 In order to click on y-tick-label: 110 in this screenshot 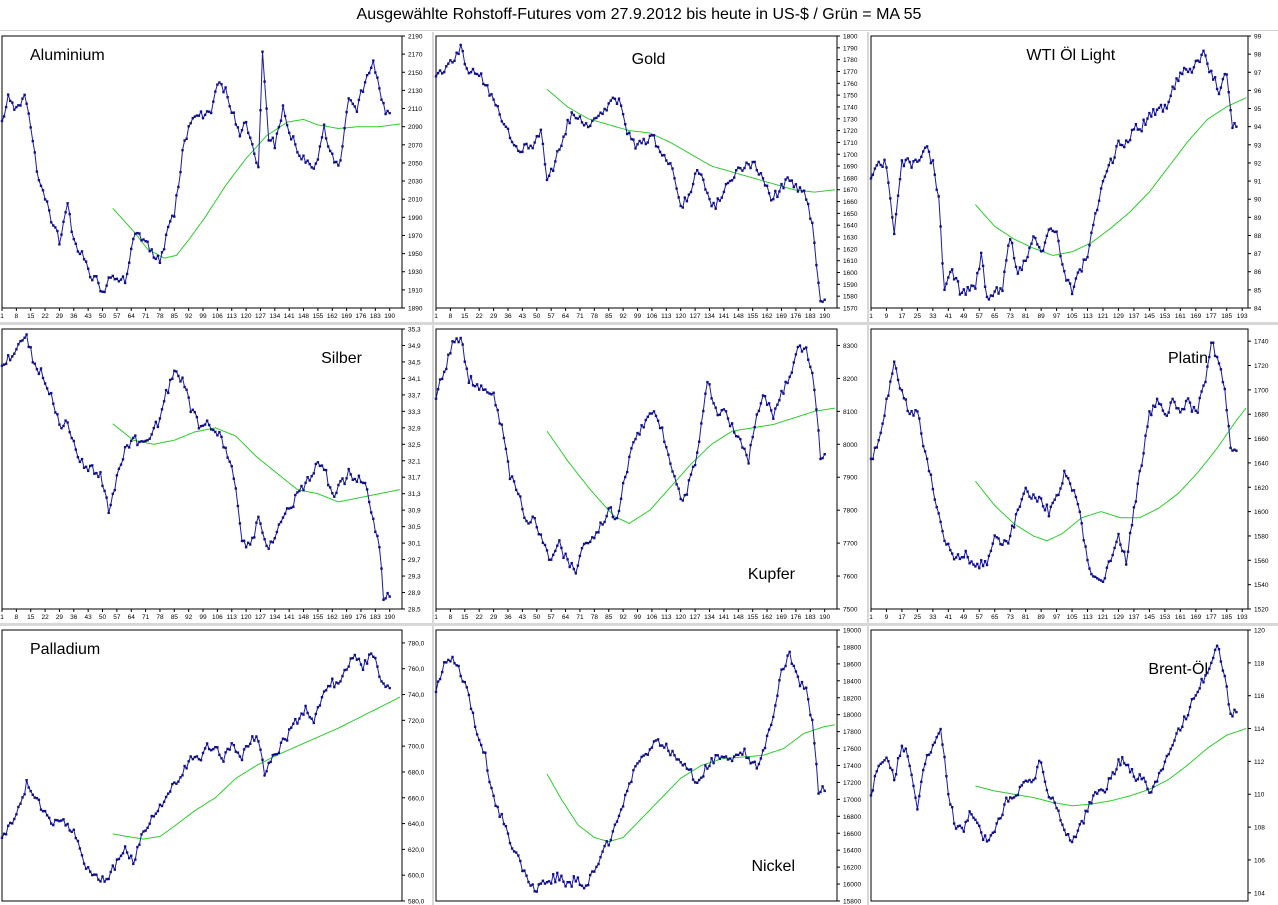, I will do `click(1259, 795)`.